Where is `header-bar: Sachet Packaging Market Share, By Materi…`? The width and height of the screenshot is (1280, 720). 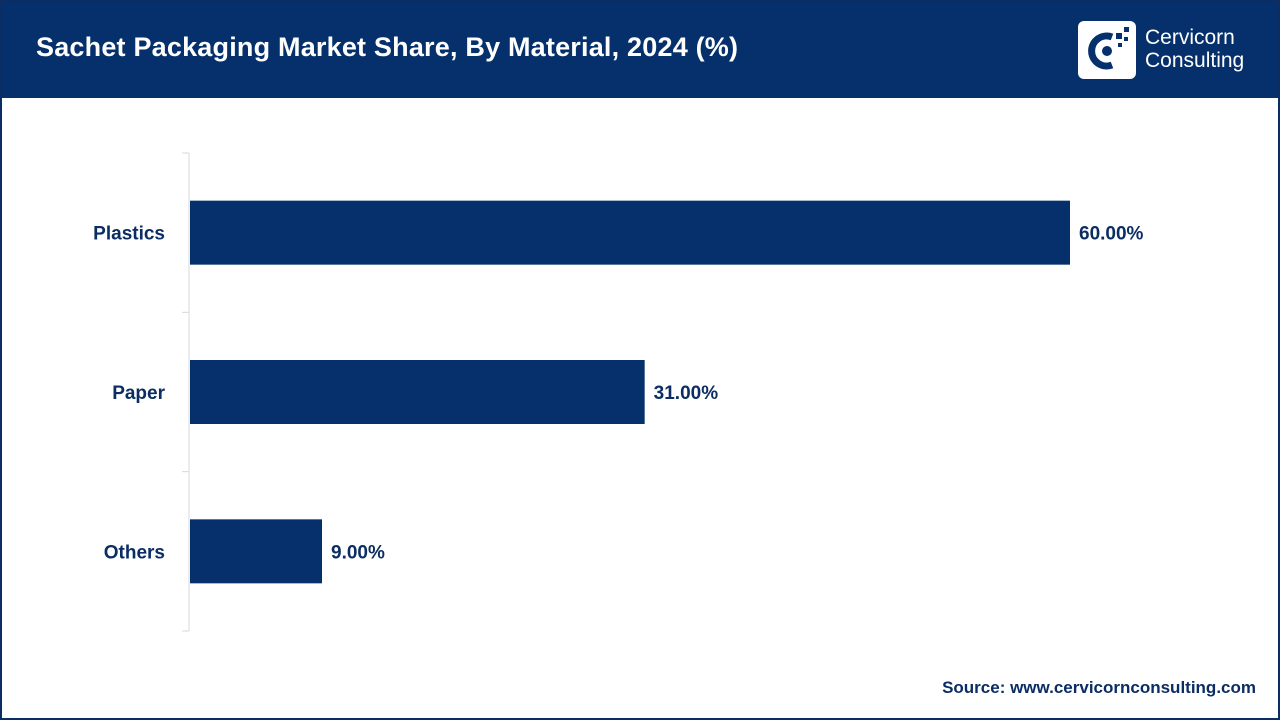 header-bar: Sachet Packaging Market Share, By Materi… is located at coordinates (640, 50).